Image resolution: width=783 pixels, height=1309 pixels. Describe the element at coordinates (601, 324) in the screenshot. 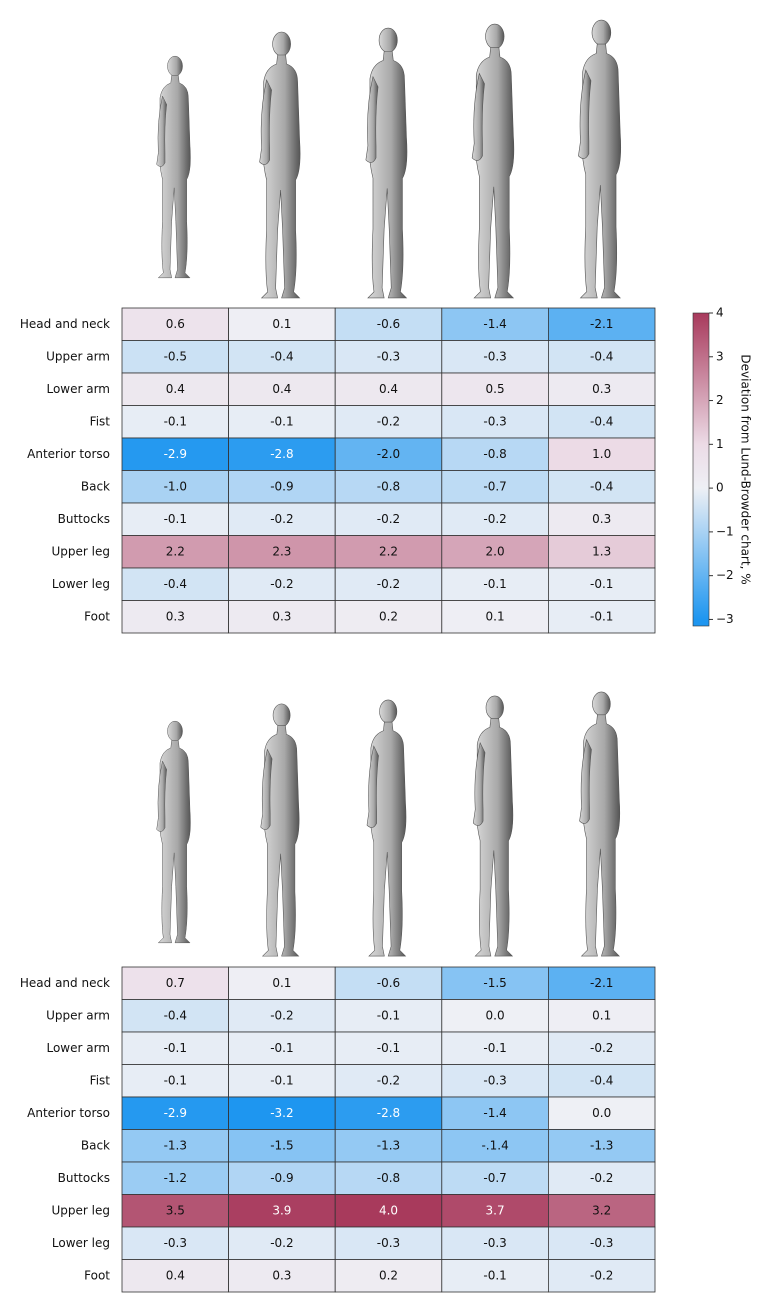

I see `cell-label: -2.1` at that location.